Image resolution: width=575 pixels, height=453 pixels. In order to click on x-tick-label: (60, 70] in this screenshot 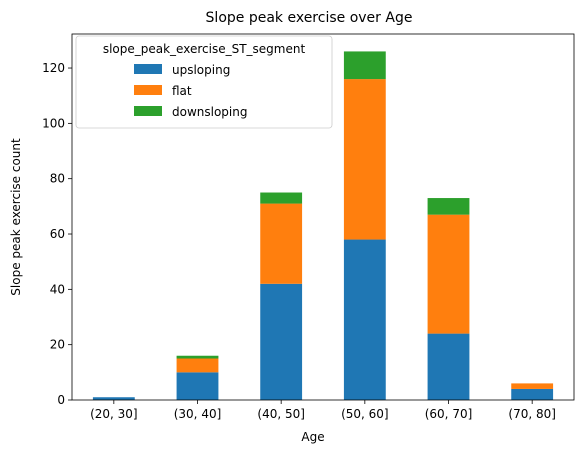, I will do `click(449, 414)`.